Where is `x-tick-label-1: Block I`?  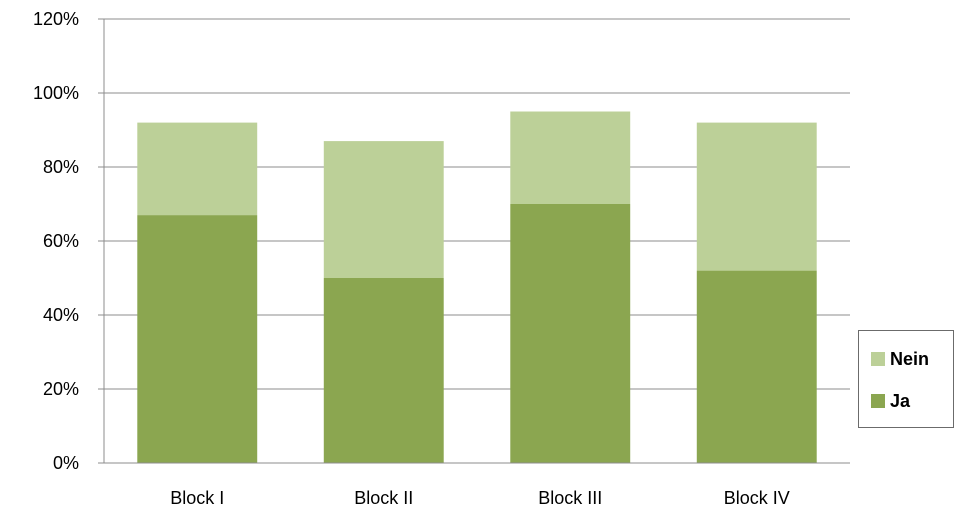
x-tick-label-1: Block I is located at coordinates (197, 498).